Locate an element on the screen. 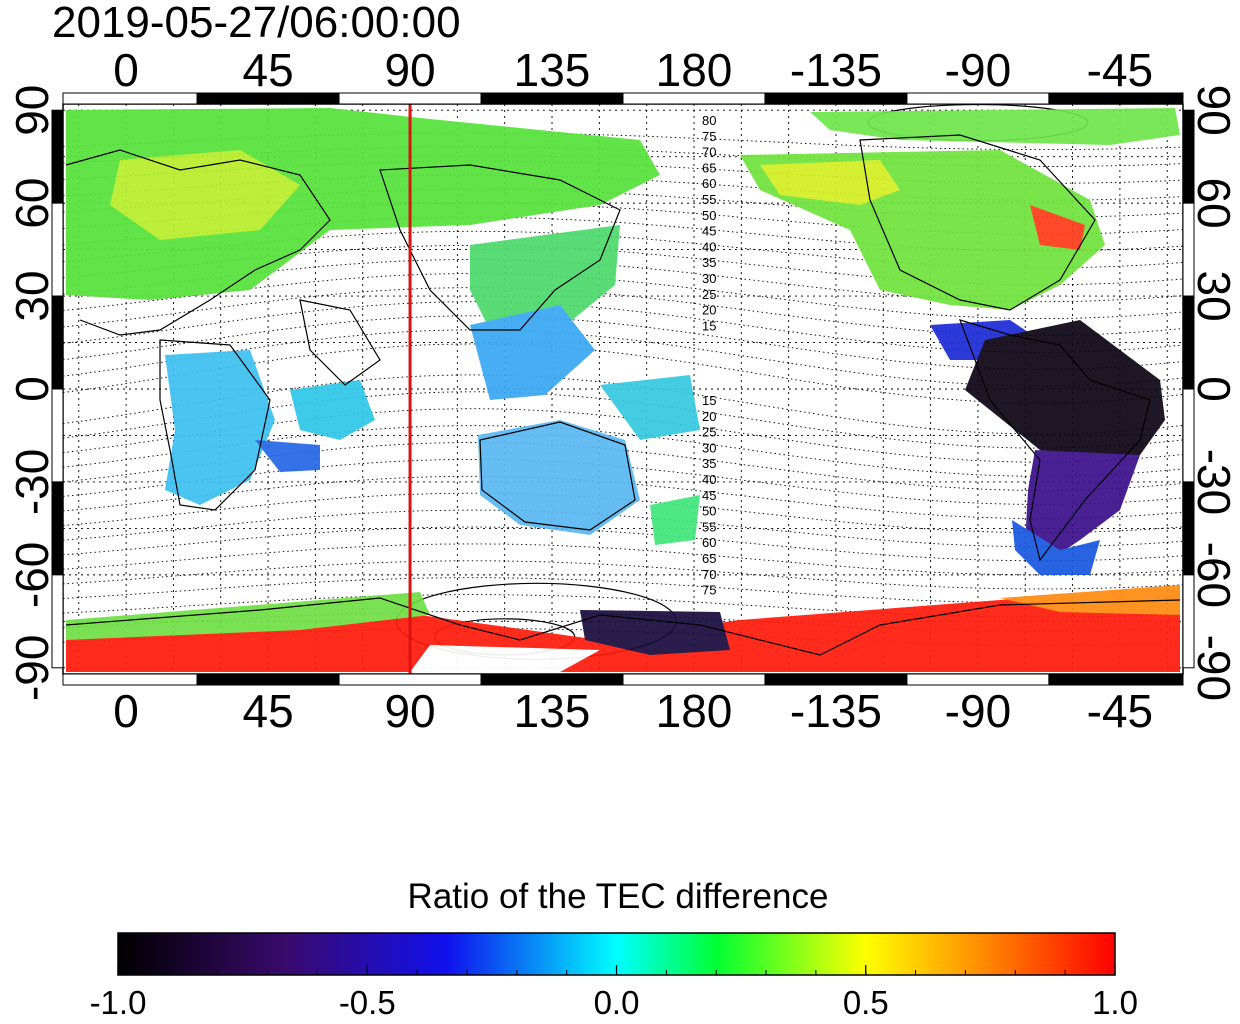 The height and width of the screenshot is (1024, 1240). colorbar-tick-label: -1.0 is located at coordinates (118, 1002).